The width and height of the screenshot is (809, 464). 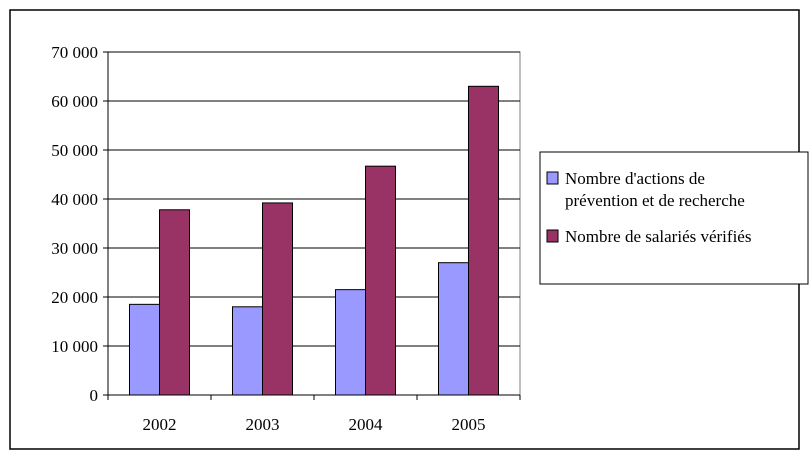 What do you see at coordinates (74, 346) in the screenshot?
I see `y-tick-label-1: 10 000` at bounding box center [74, 346].